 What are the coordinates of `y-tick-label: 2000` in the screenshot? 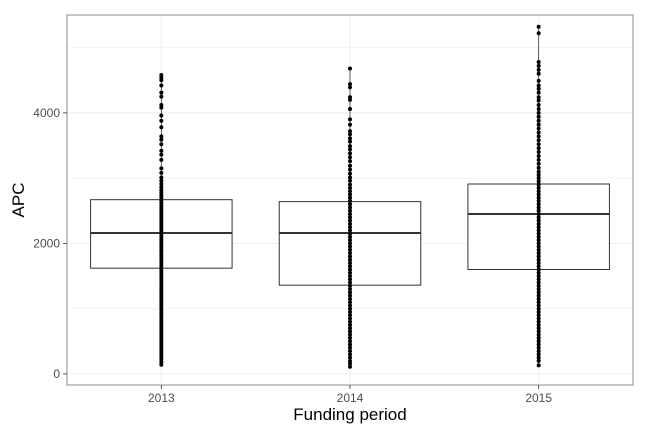 It's located at (46, 243).